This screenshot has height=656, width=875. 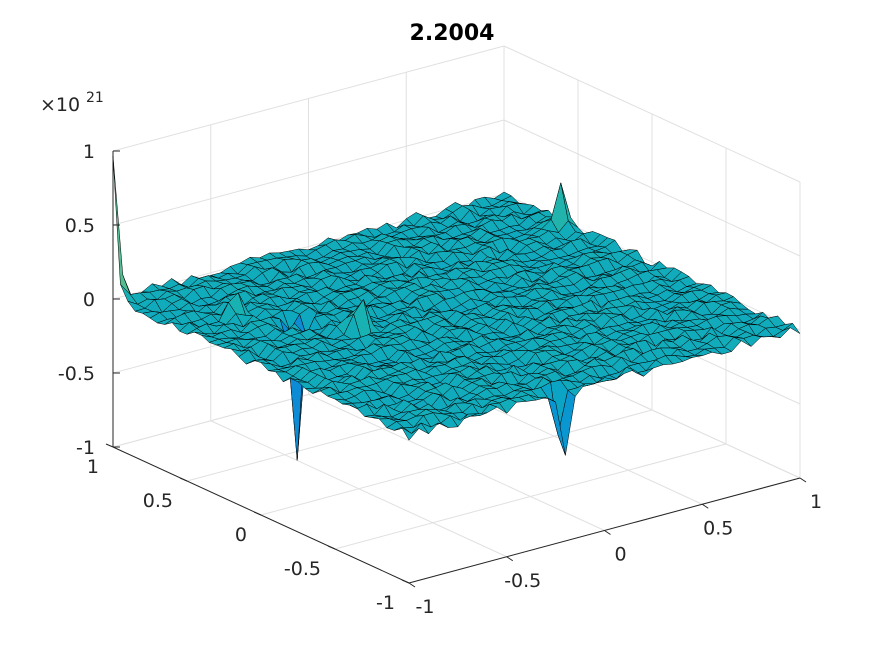 What do you see at coordinates (241, 535) in the screenshot?
I see `y-tick-label: 0` at bounding box center [241, 535].